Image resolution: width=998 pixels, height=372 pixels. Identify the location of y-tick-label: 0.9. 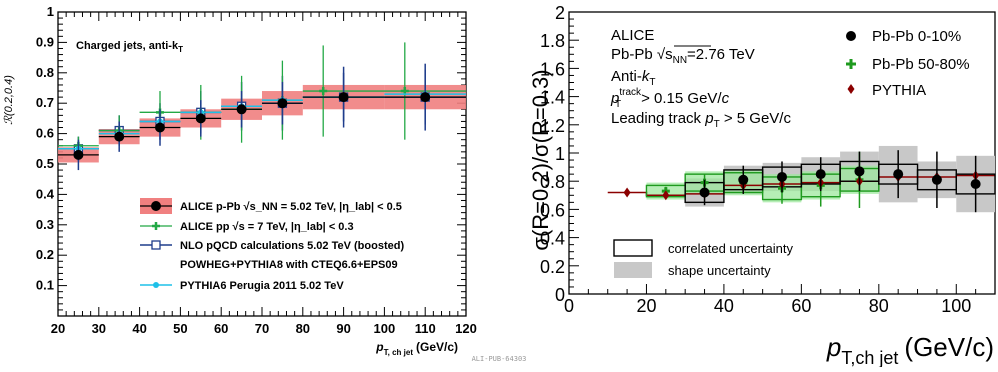
(45, 41).